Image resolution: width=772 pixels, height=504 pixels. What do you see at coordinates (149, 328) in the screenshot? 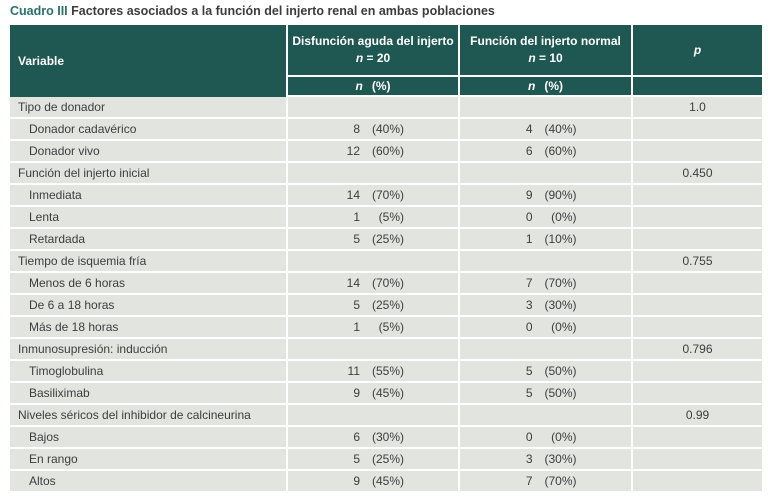
I see `row-label: Más de 18 horas` at bounding box center [149, 328].